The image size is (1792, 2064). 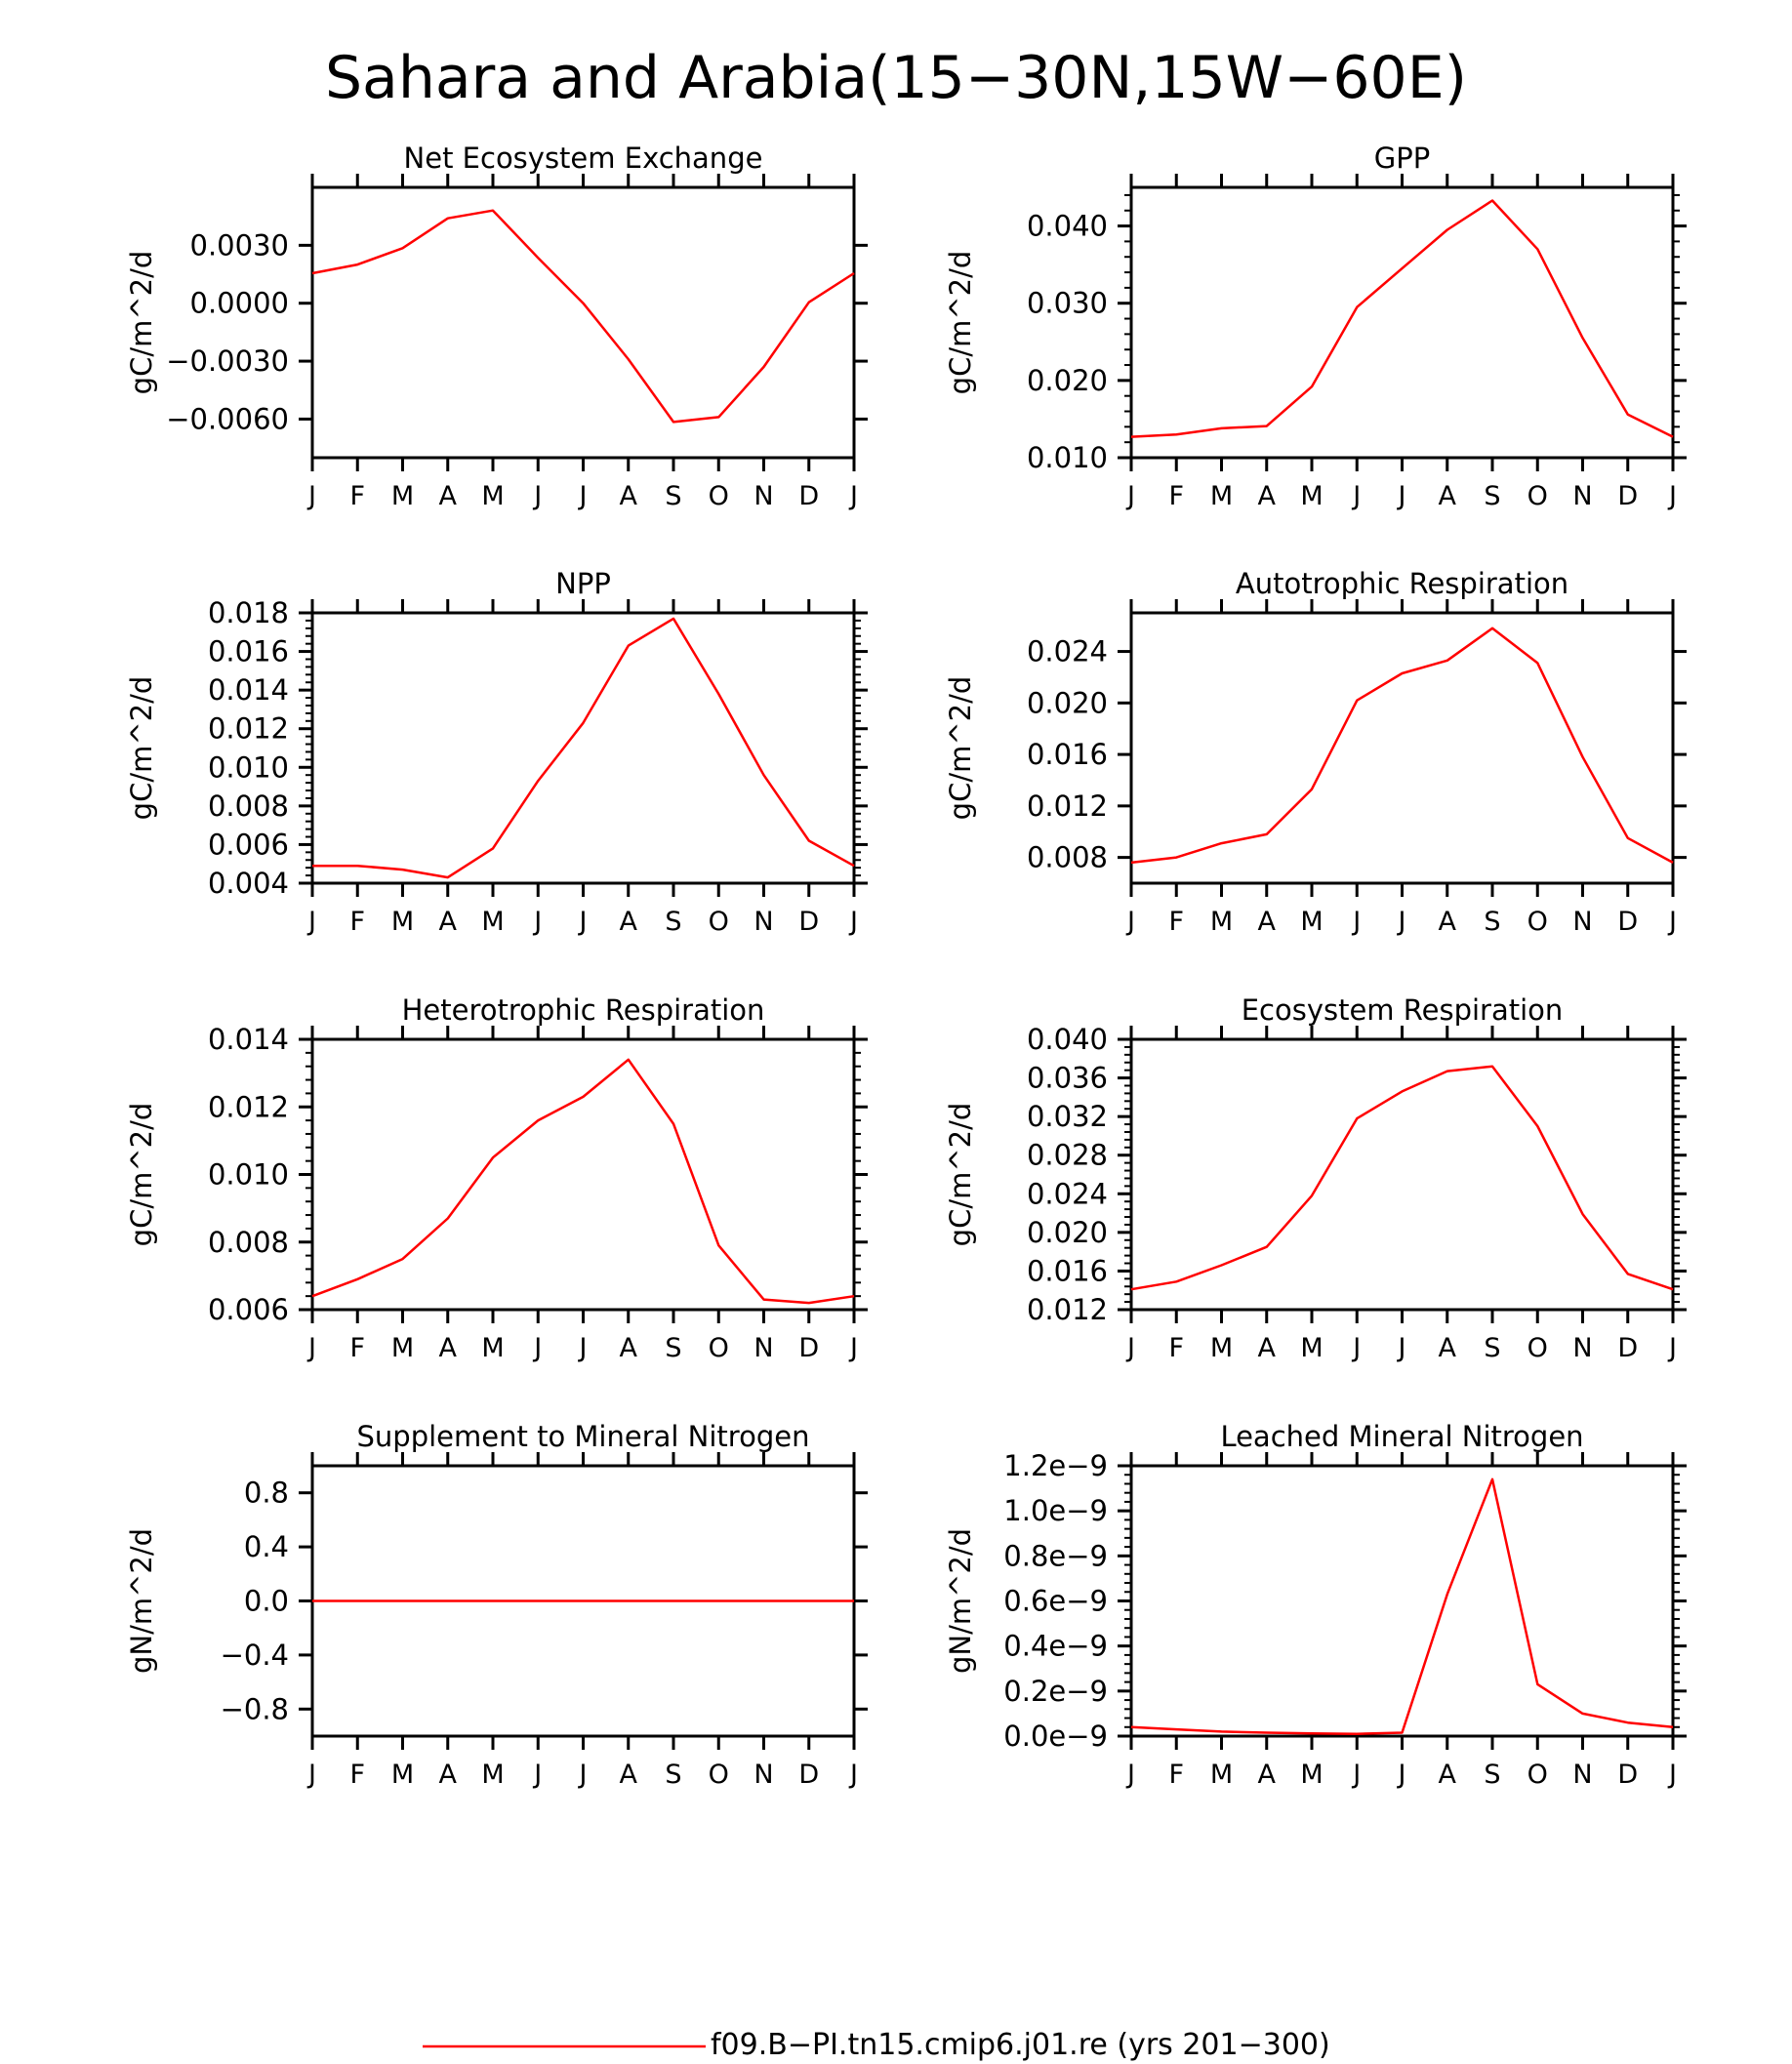 I want to click on y-tick-label: −0.0030, so click(x=227, y=361).